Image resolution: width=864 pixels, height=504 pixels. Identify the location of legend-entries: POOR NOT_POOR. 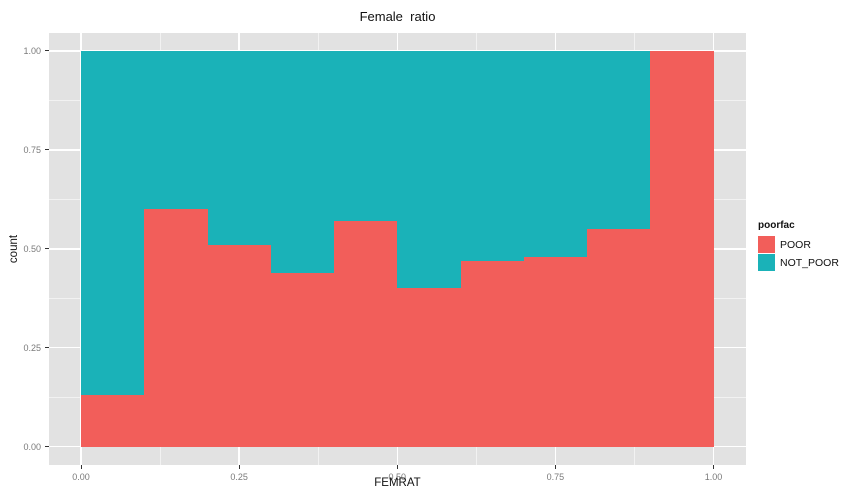
(798, 253).